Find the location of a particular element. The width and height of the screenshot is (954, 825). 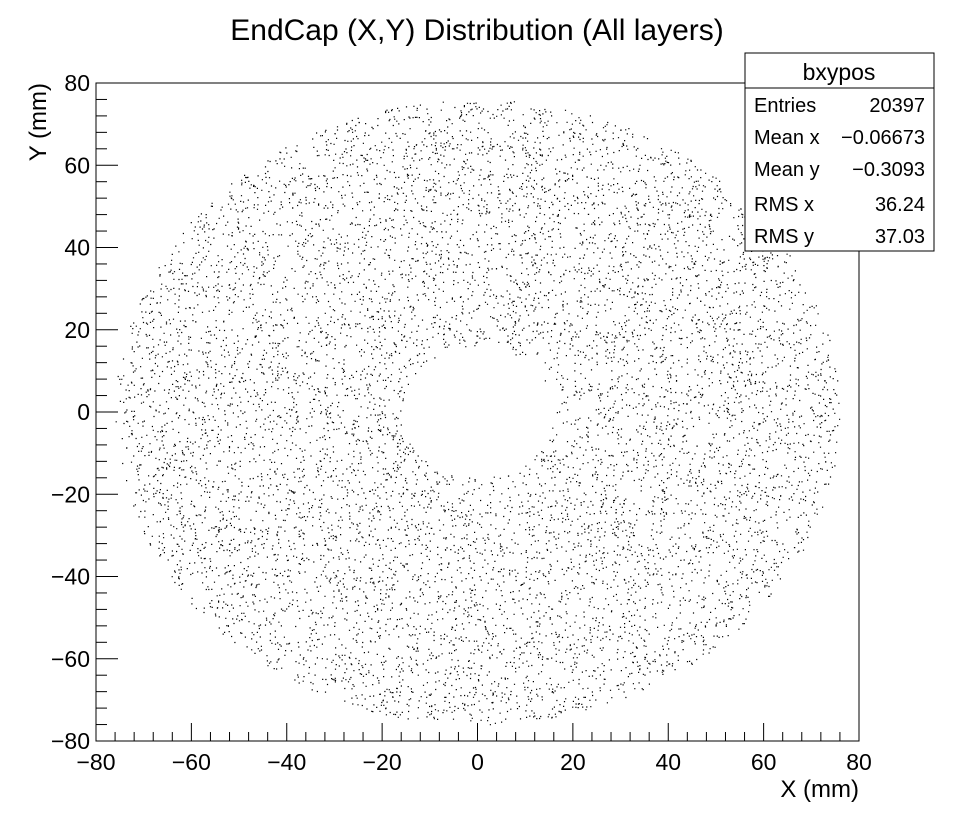

stats-label-entries: Entries is located at coordinates (785, 106).